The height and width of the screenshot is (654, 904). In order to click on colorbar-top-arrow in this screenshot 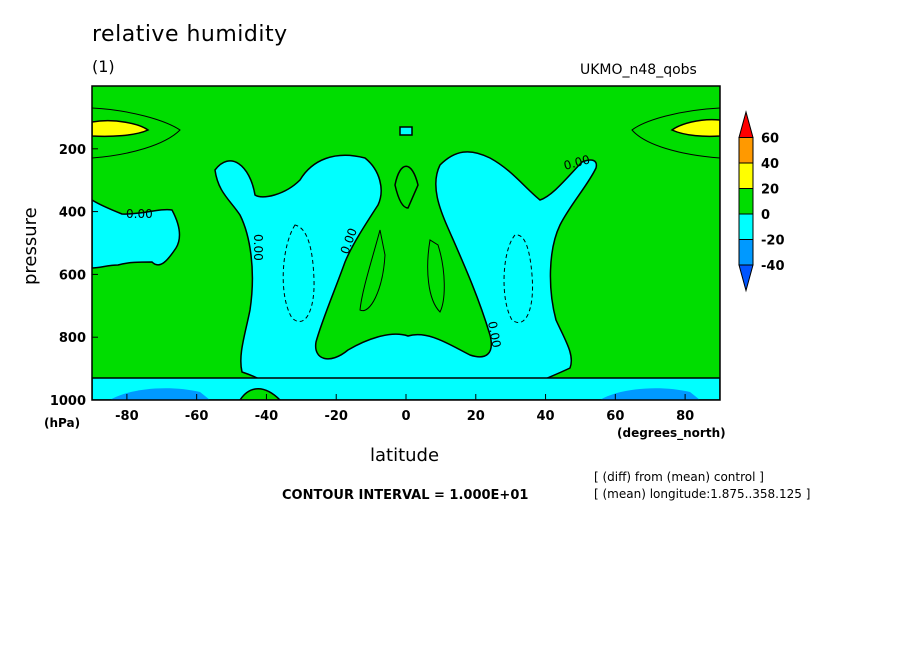, I will do `click(746, 124)`.